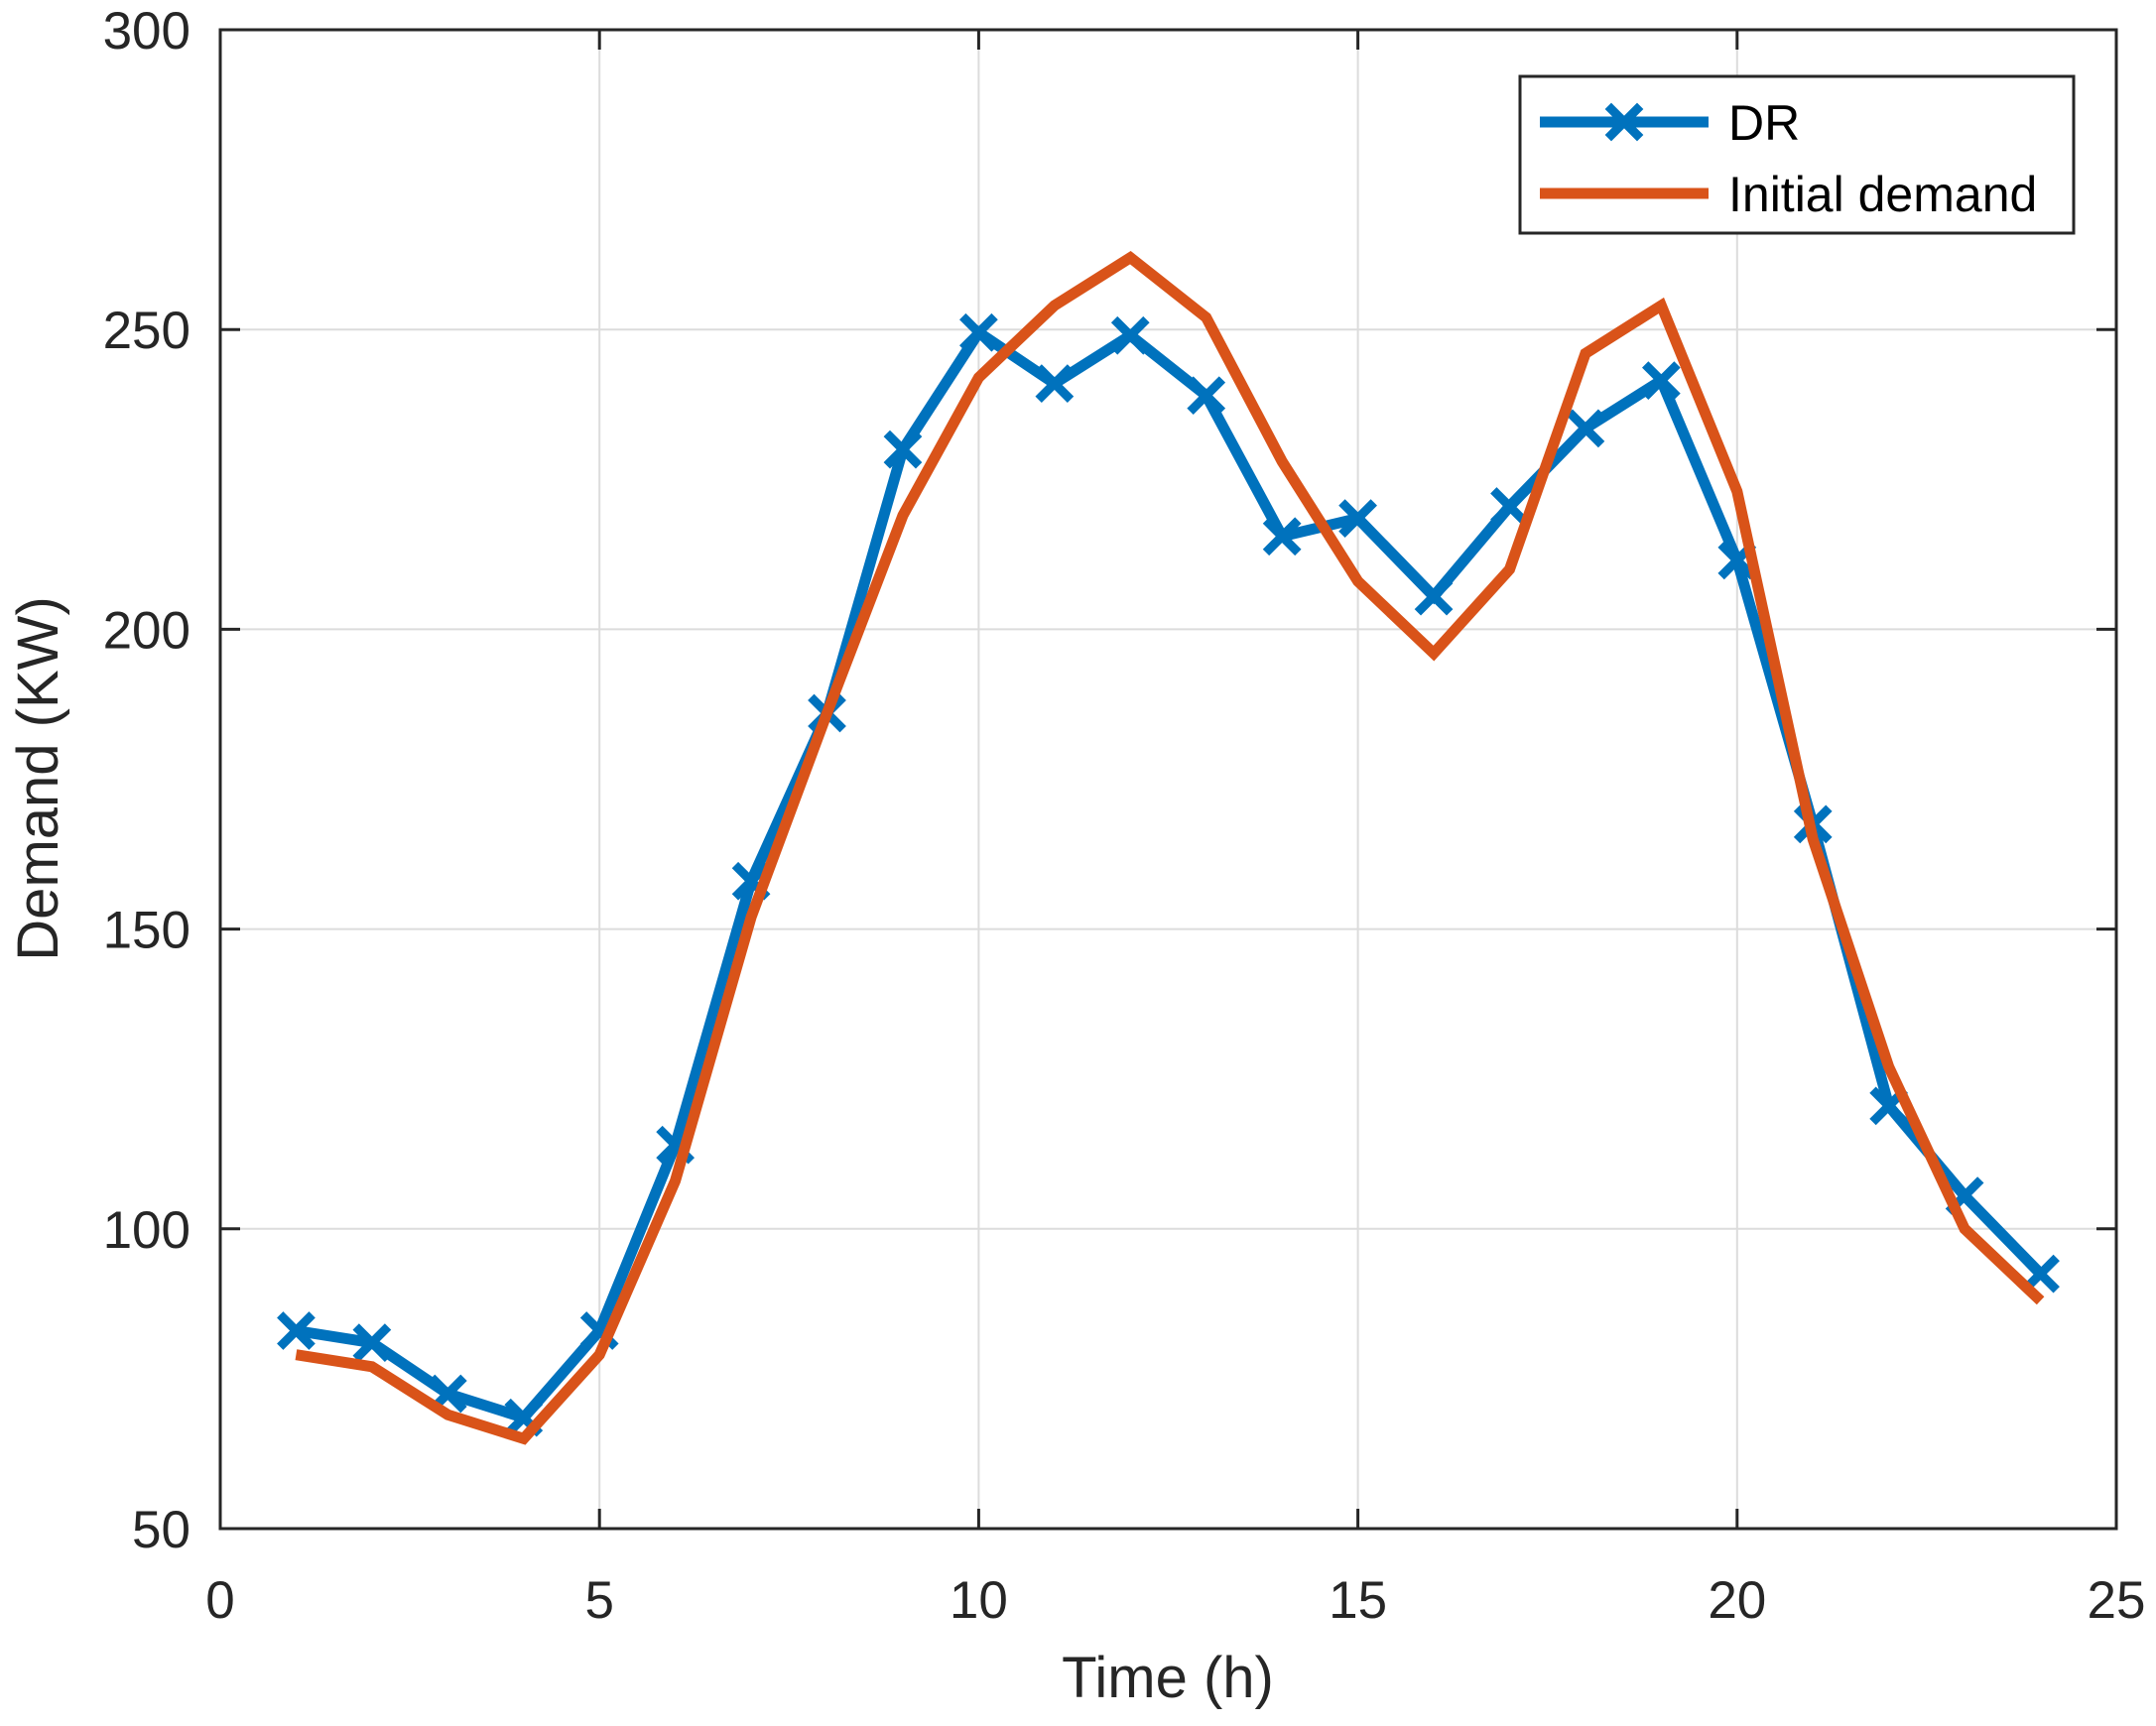 Image resolution: width=2156 pixels, height=1726 pixels. Describe the element at coordinates (146, 931) in the screenshot. I see `y-tick-label: 150` at that location.